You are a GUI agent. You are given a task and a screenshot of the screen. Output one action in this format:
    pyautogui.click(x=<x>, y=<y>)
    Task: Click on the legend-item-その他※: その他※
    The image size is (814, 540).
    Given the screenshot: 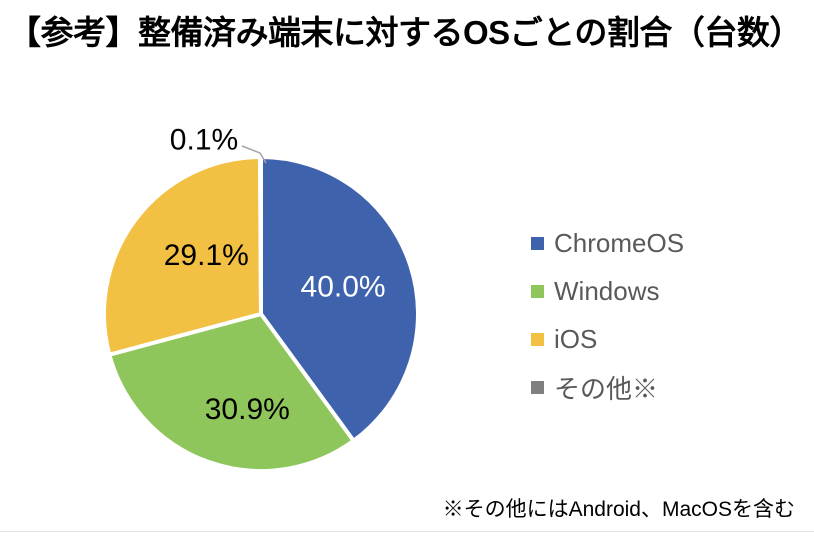 What is the action you would take?
    pyautogui.click(x=607, y=387)
    